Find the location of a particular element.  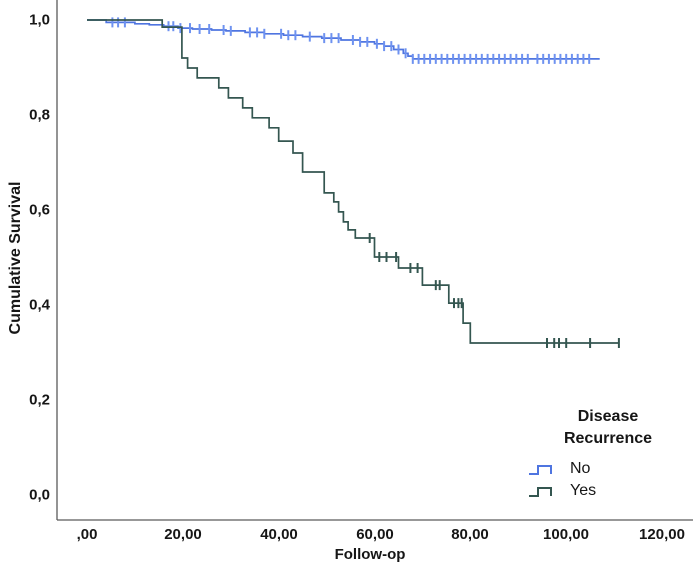

legend-title-line2: Recurrence is located at coordinates (608, 438).